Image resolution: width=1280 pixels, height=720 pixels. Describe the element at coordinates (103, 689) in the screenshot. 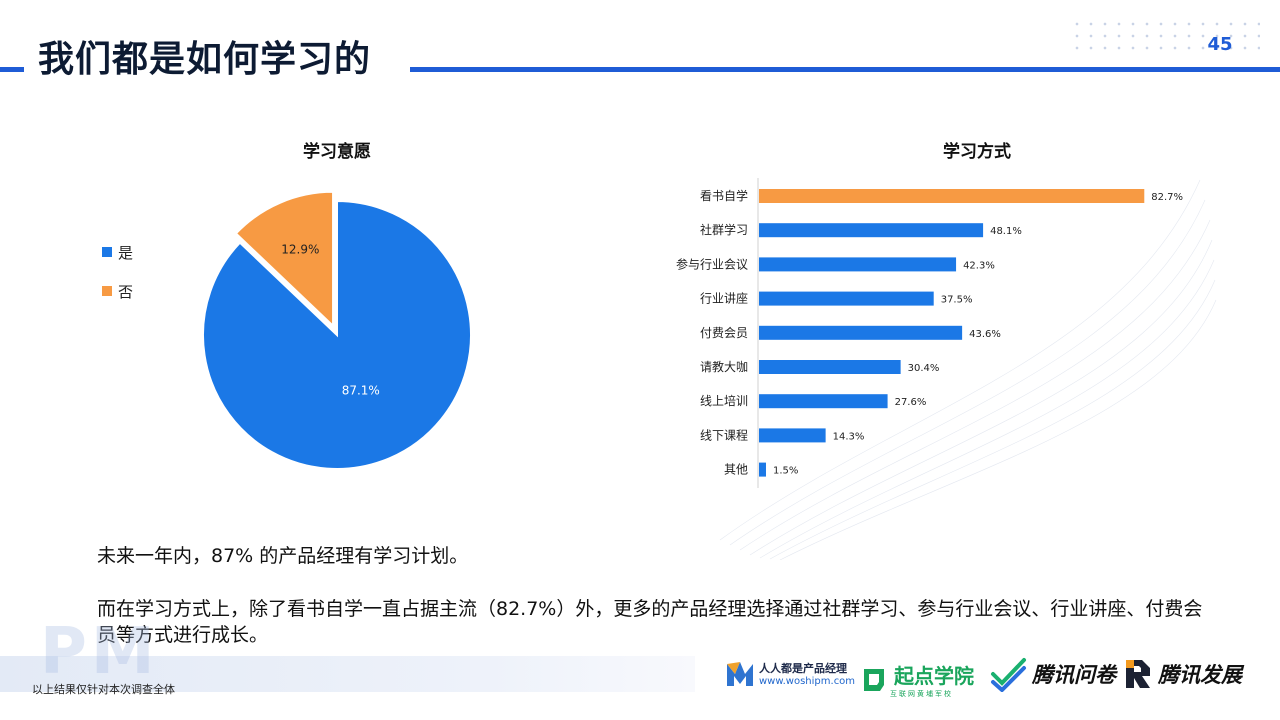

I see `footnote: 以上结果仅针对本次调查全体` at that location.